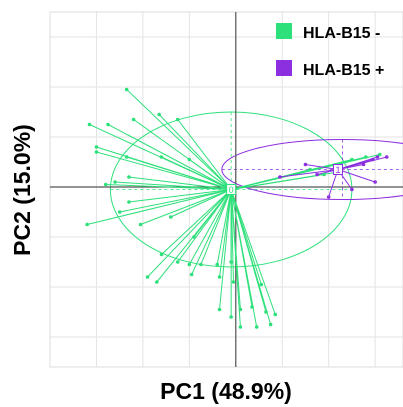  What do you see at coordinates (330, 51) in the screenshot?
I see `legend: HLA-B15 - HLA-B15 +` at bounding box center [330, 51].